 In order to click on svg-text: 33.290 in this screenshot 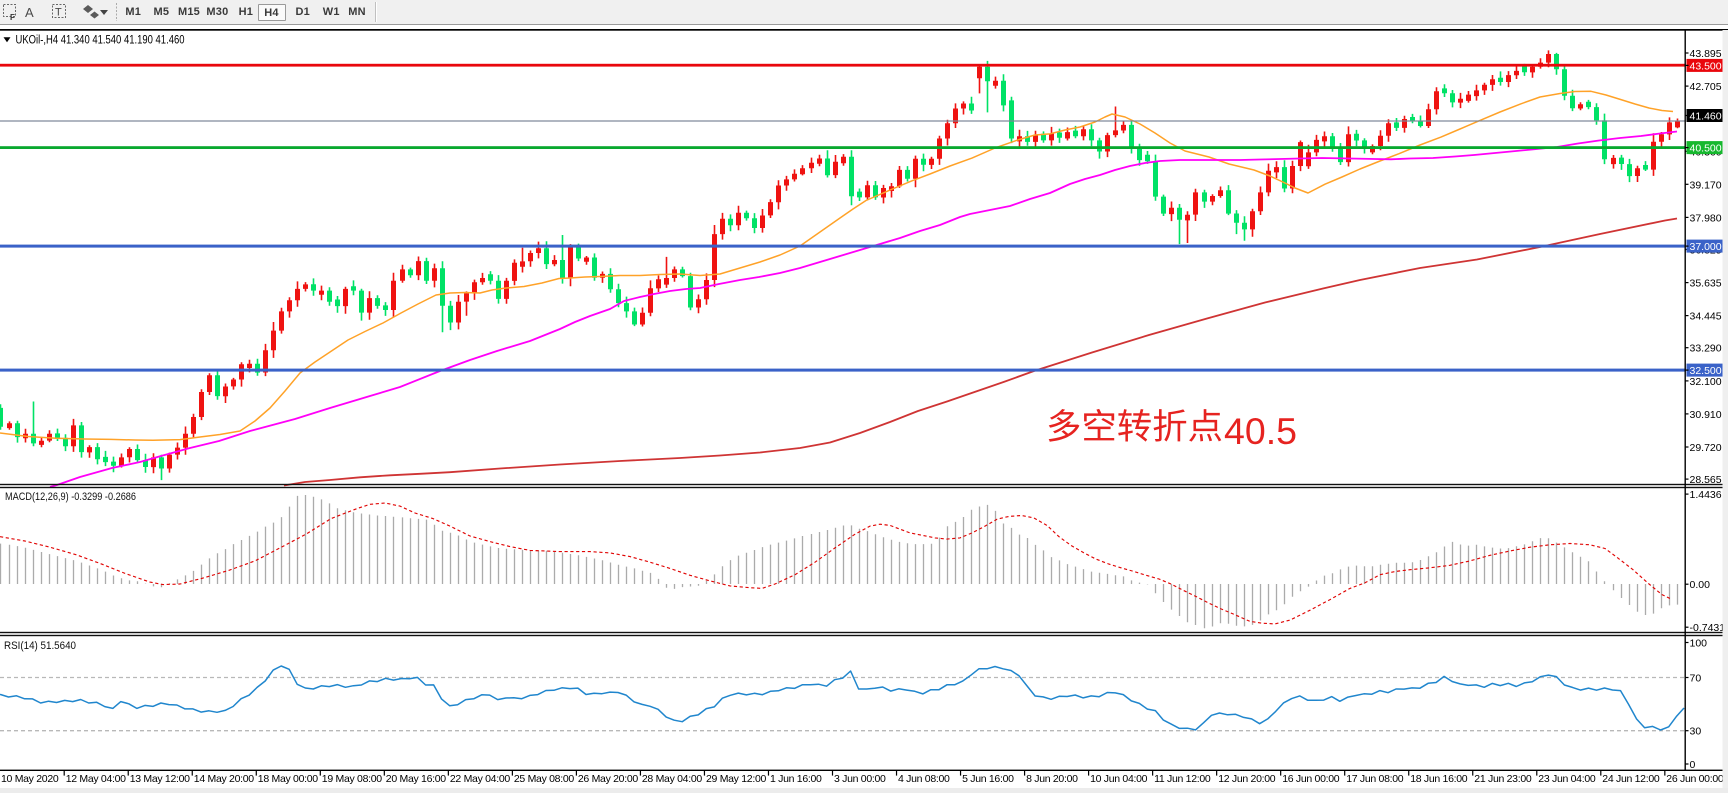, I will do `click(1706, 349)`.